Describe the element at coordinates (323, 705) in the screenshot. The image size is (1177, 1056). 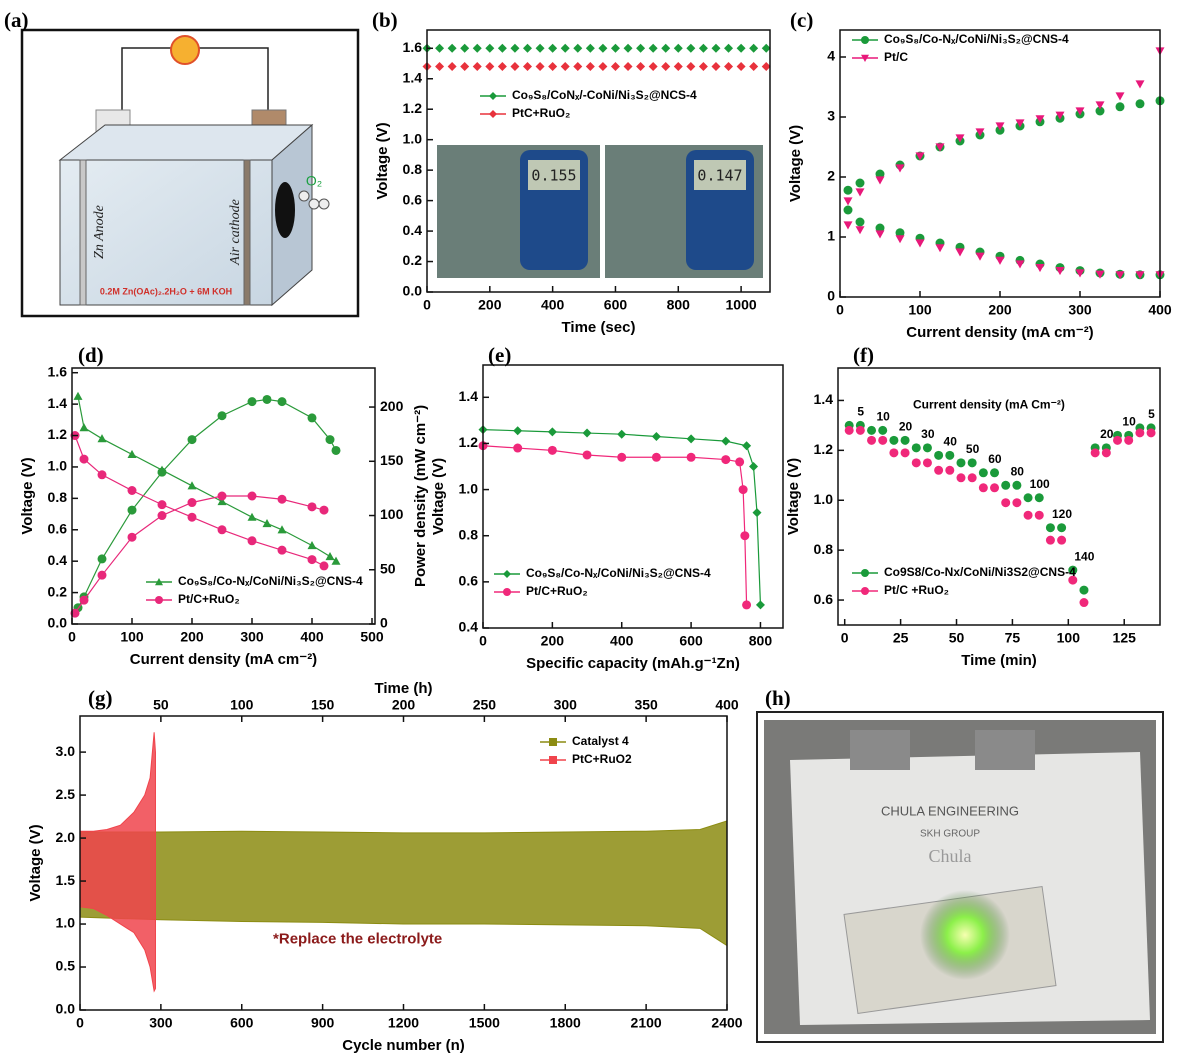
I see `x2-tick-label: 150` at that location.